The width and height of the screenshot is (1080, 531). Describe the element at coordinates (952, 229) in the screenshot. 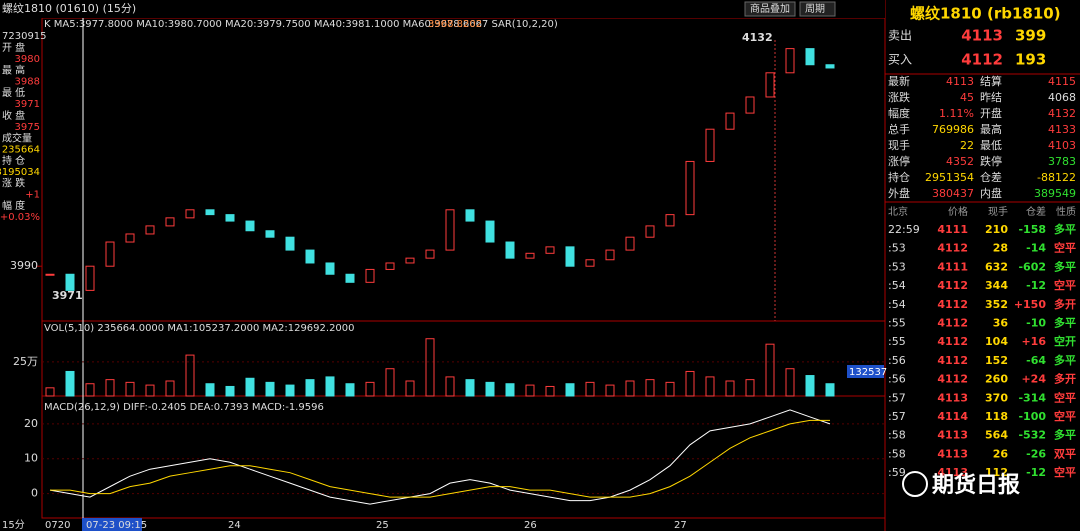

I see `tick-cell: 4111` at that location.